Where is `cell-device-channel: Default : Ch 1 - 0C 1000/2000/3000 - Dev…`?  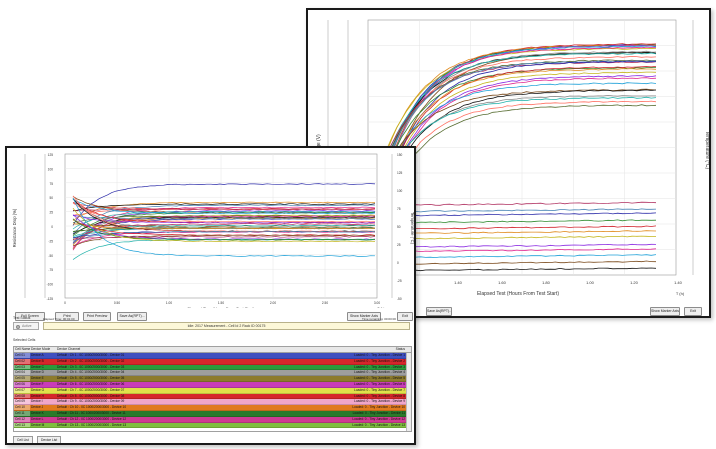
cell-device-channel: Default : Ch 1 - 0C 1000/2000/3000 - Dev… is located at coordinates (91, 355).